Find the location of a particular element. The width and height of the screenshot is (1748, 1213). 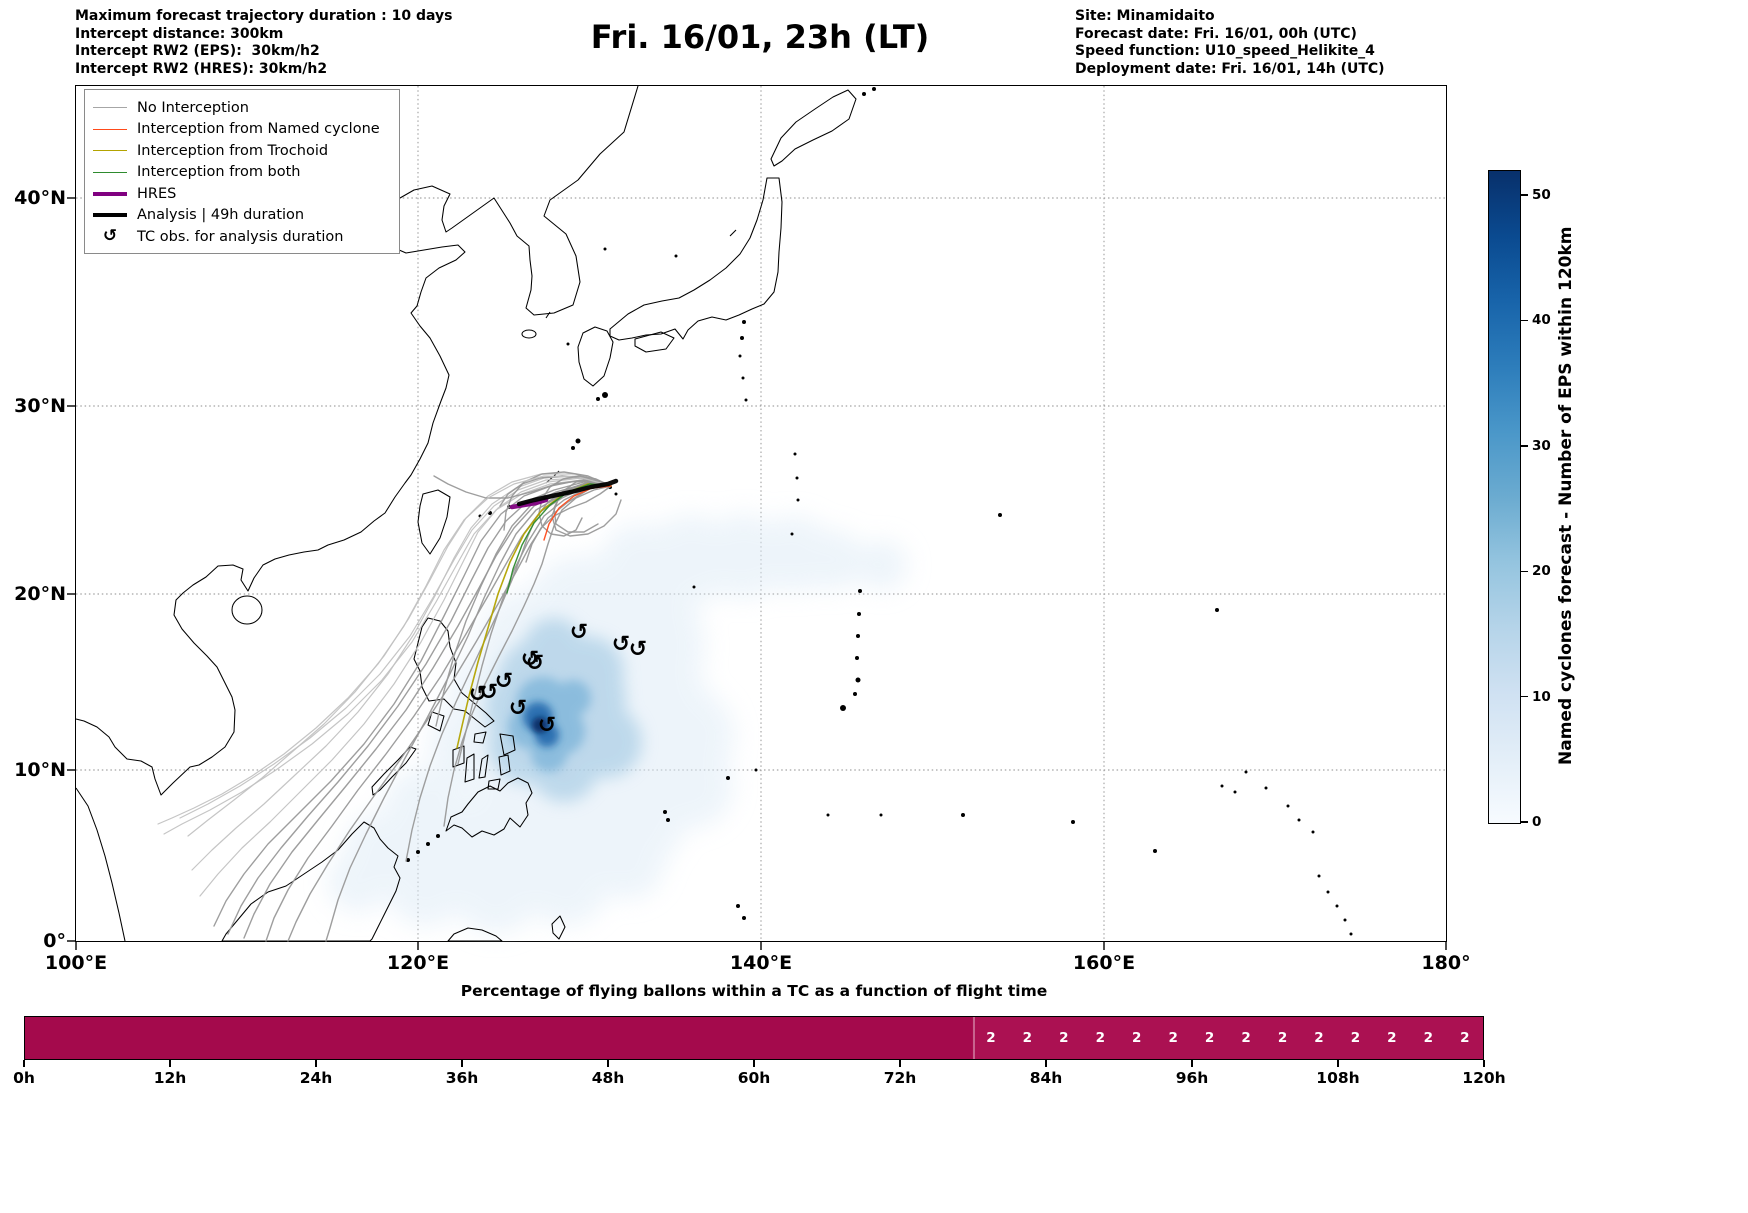

figure-title: Fri. 16/01, 23h (LT) is located at coordinates (760, 37).